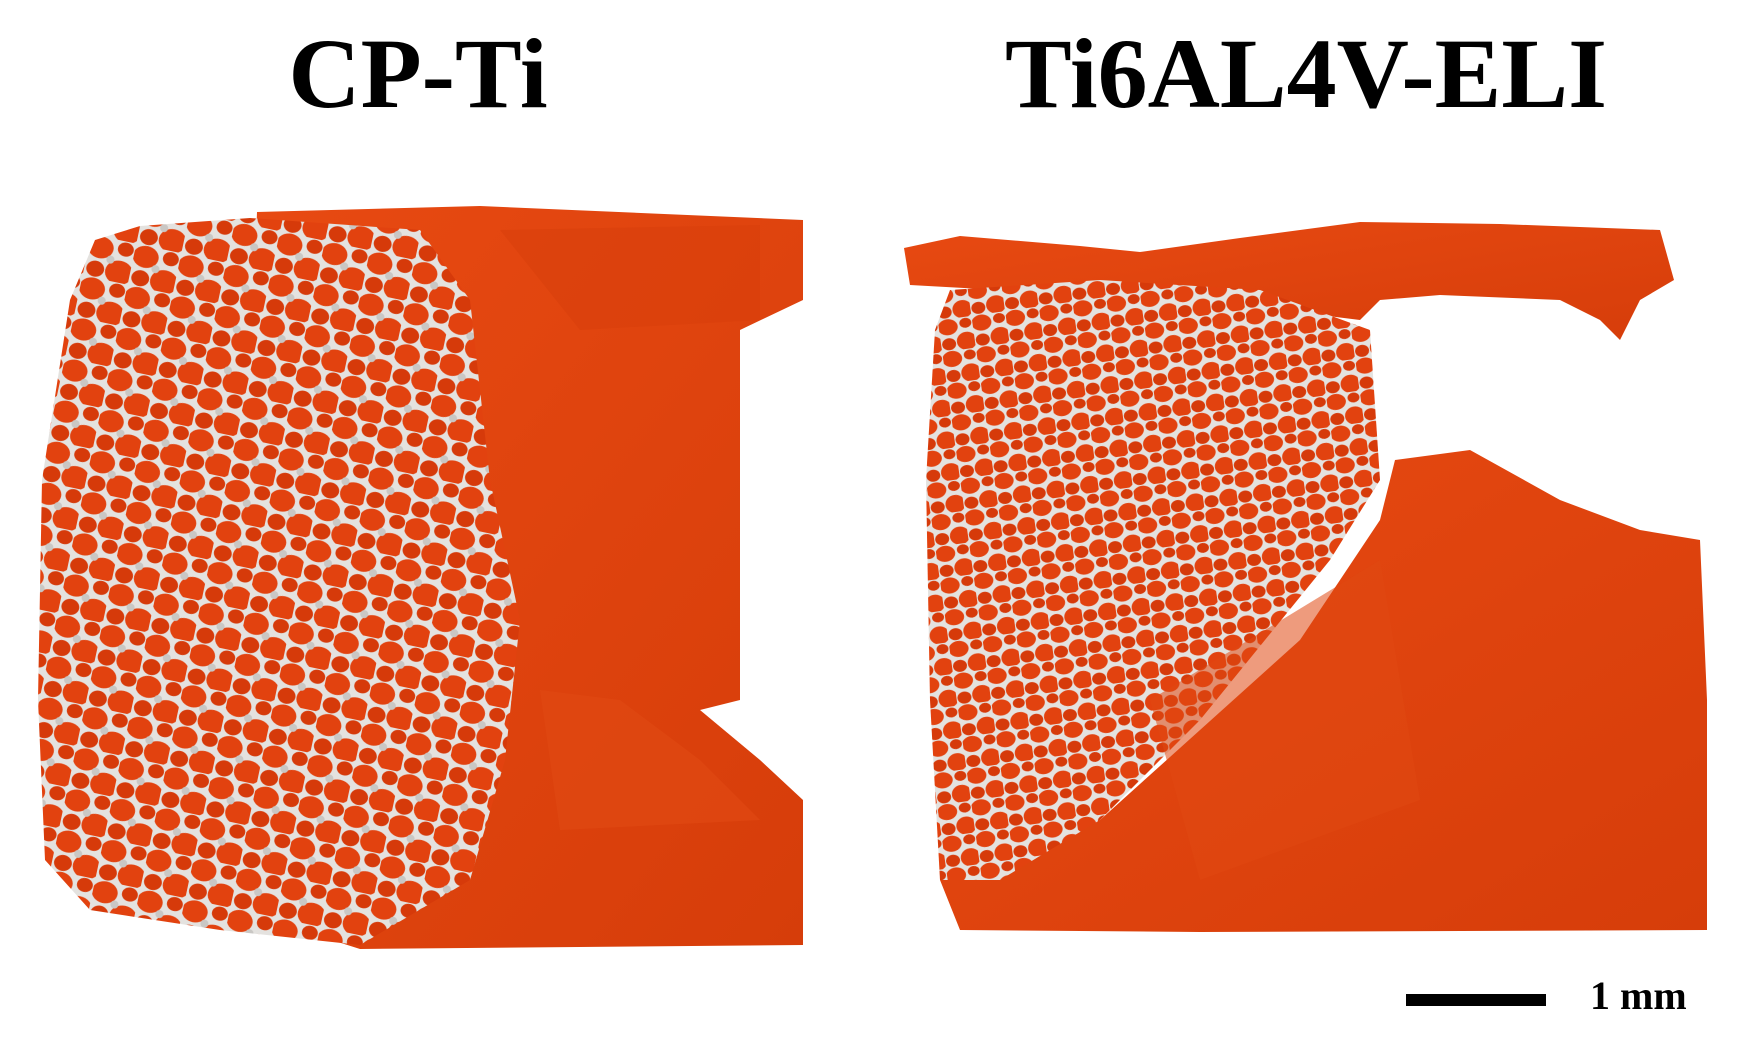 Image resolution: width=1741 pixels, height=1059 pixels. I want to click on scale-bar, so click(1476, 1000).